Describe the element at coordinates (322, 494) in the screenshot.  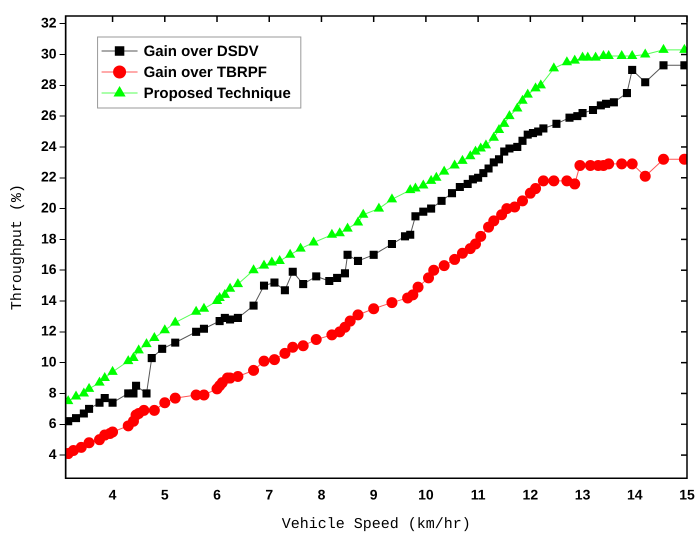
I see `x-tick-label: 8` at that location.